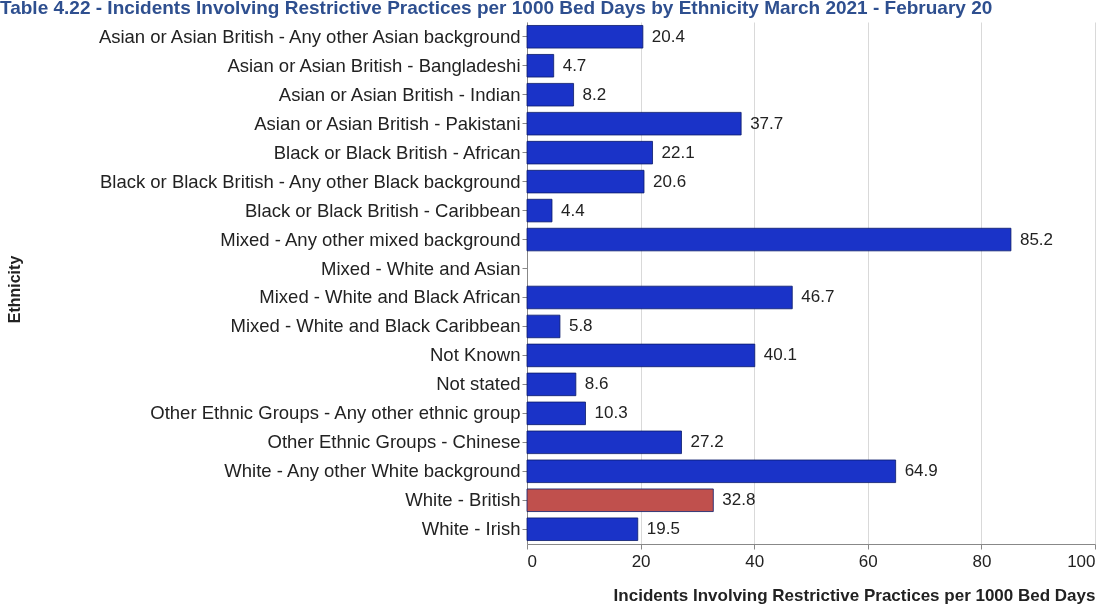 The height and width of the screenshot is (614, 1113). What do you see at coordinates (572, 210) in the screenshot?
I see `data-label: 4.4` at bounding box center [572, 210].